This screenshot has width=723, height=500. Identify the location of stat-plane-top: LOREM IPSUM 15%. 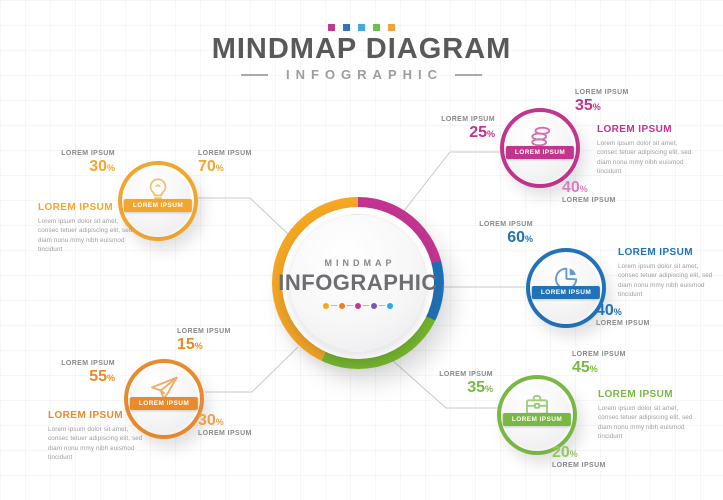
(204, 341).